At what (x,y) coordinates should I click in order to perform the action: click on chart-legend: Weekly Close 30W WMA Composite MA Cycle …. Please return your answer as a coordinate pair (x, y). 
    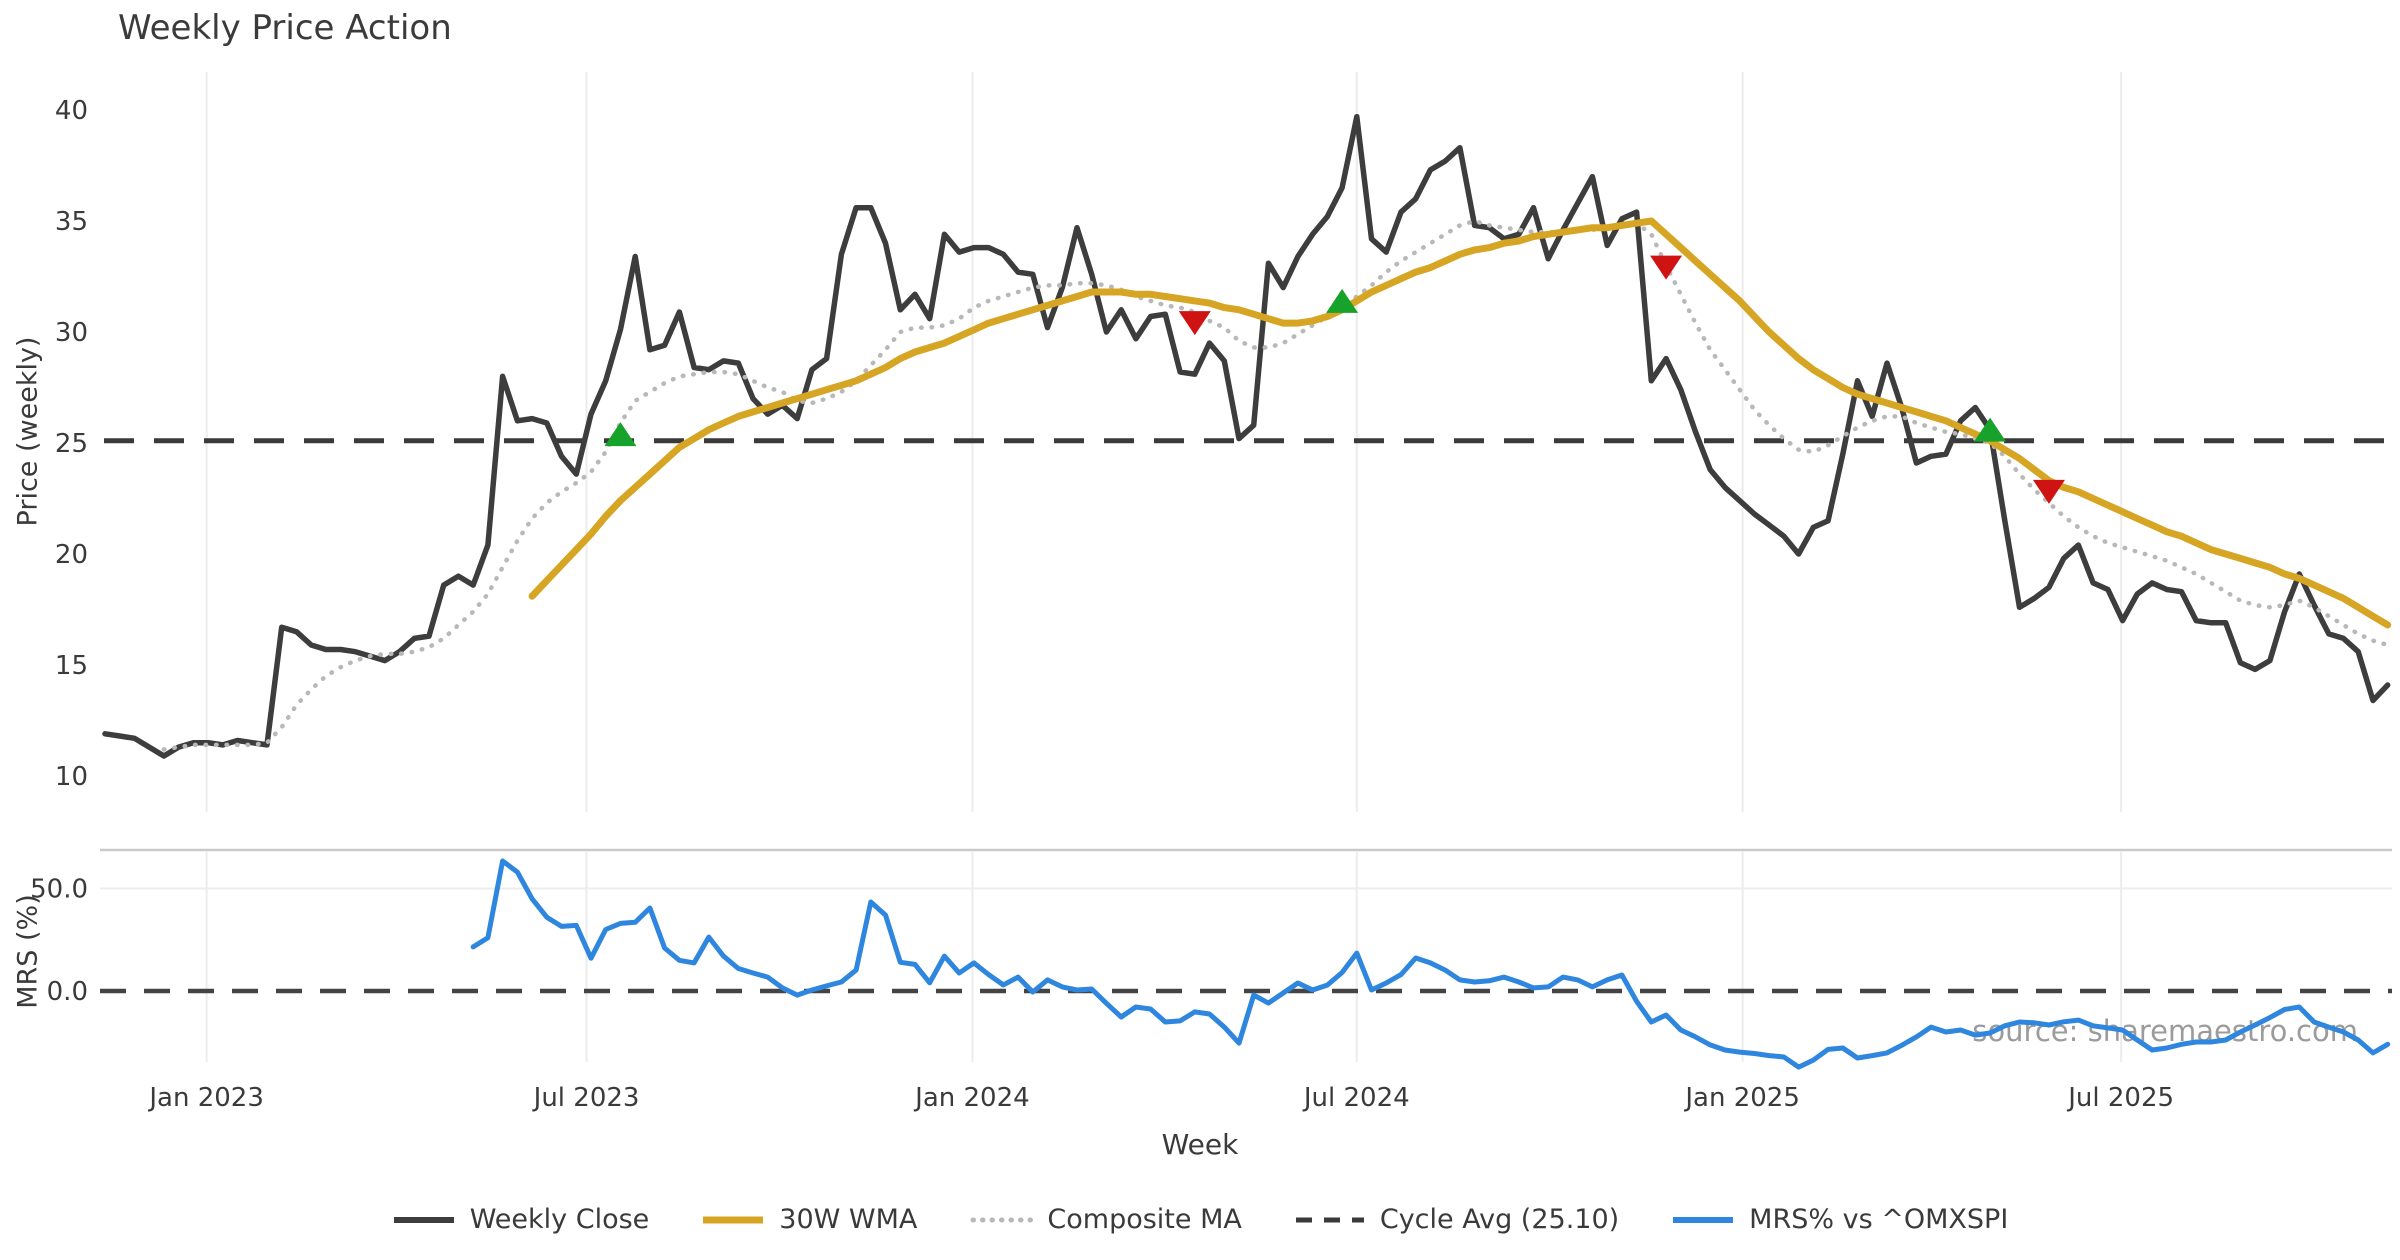
    Looking at the image, I should click on (1200, 1219).